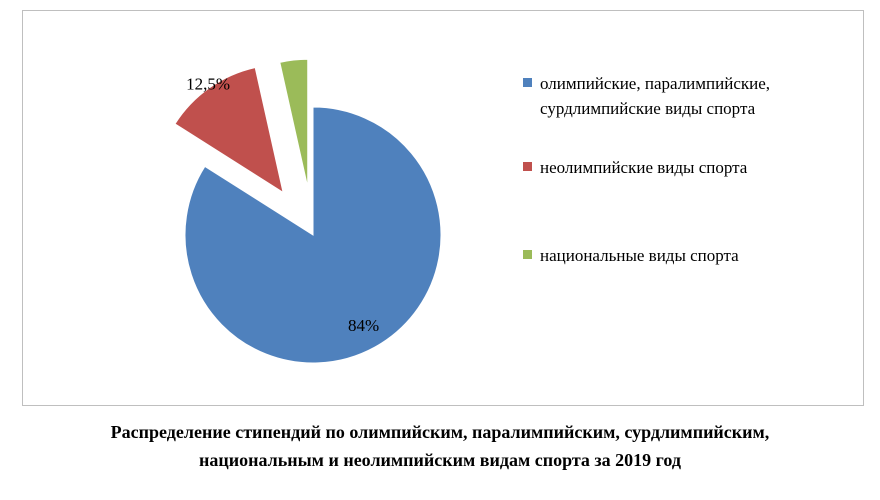 Image resolution: width=880 pixels, height=500 pixels. Describe the element at coordinates (644, 167) in the screenshot. I see `legend-label-non-olympic: неолимпийские виды спорта` at that location.